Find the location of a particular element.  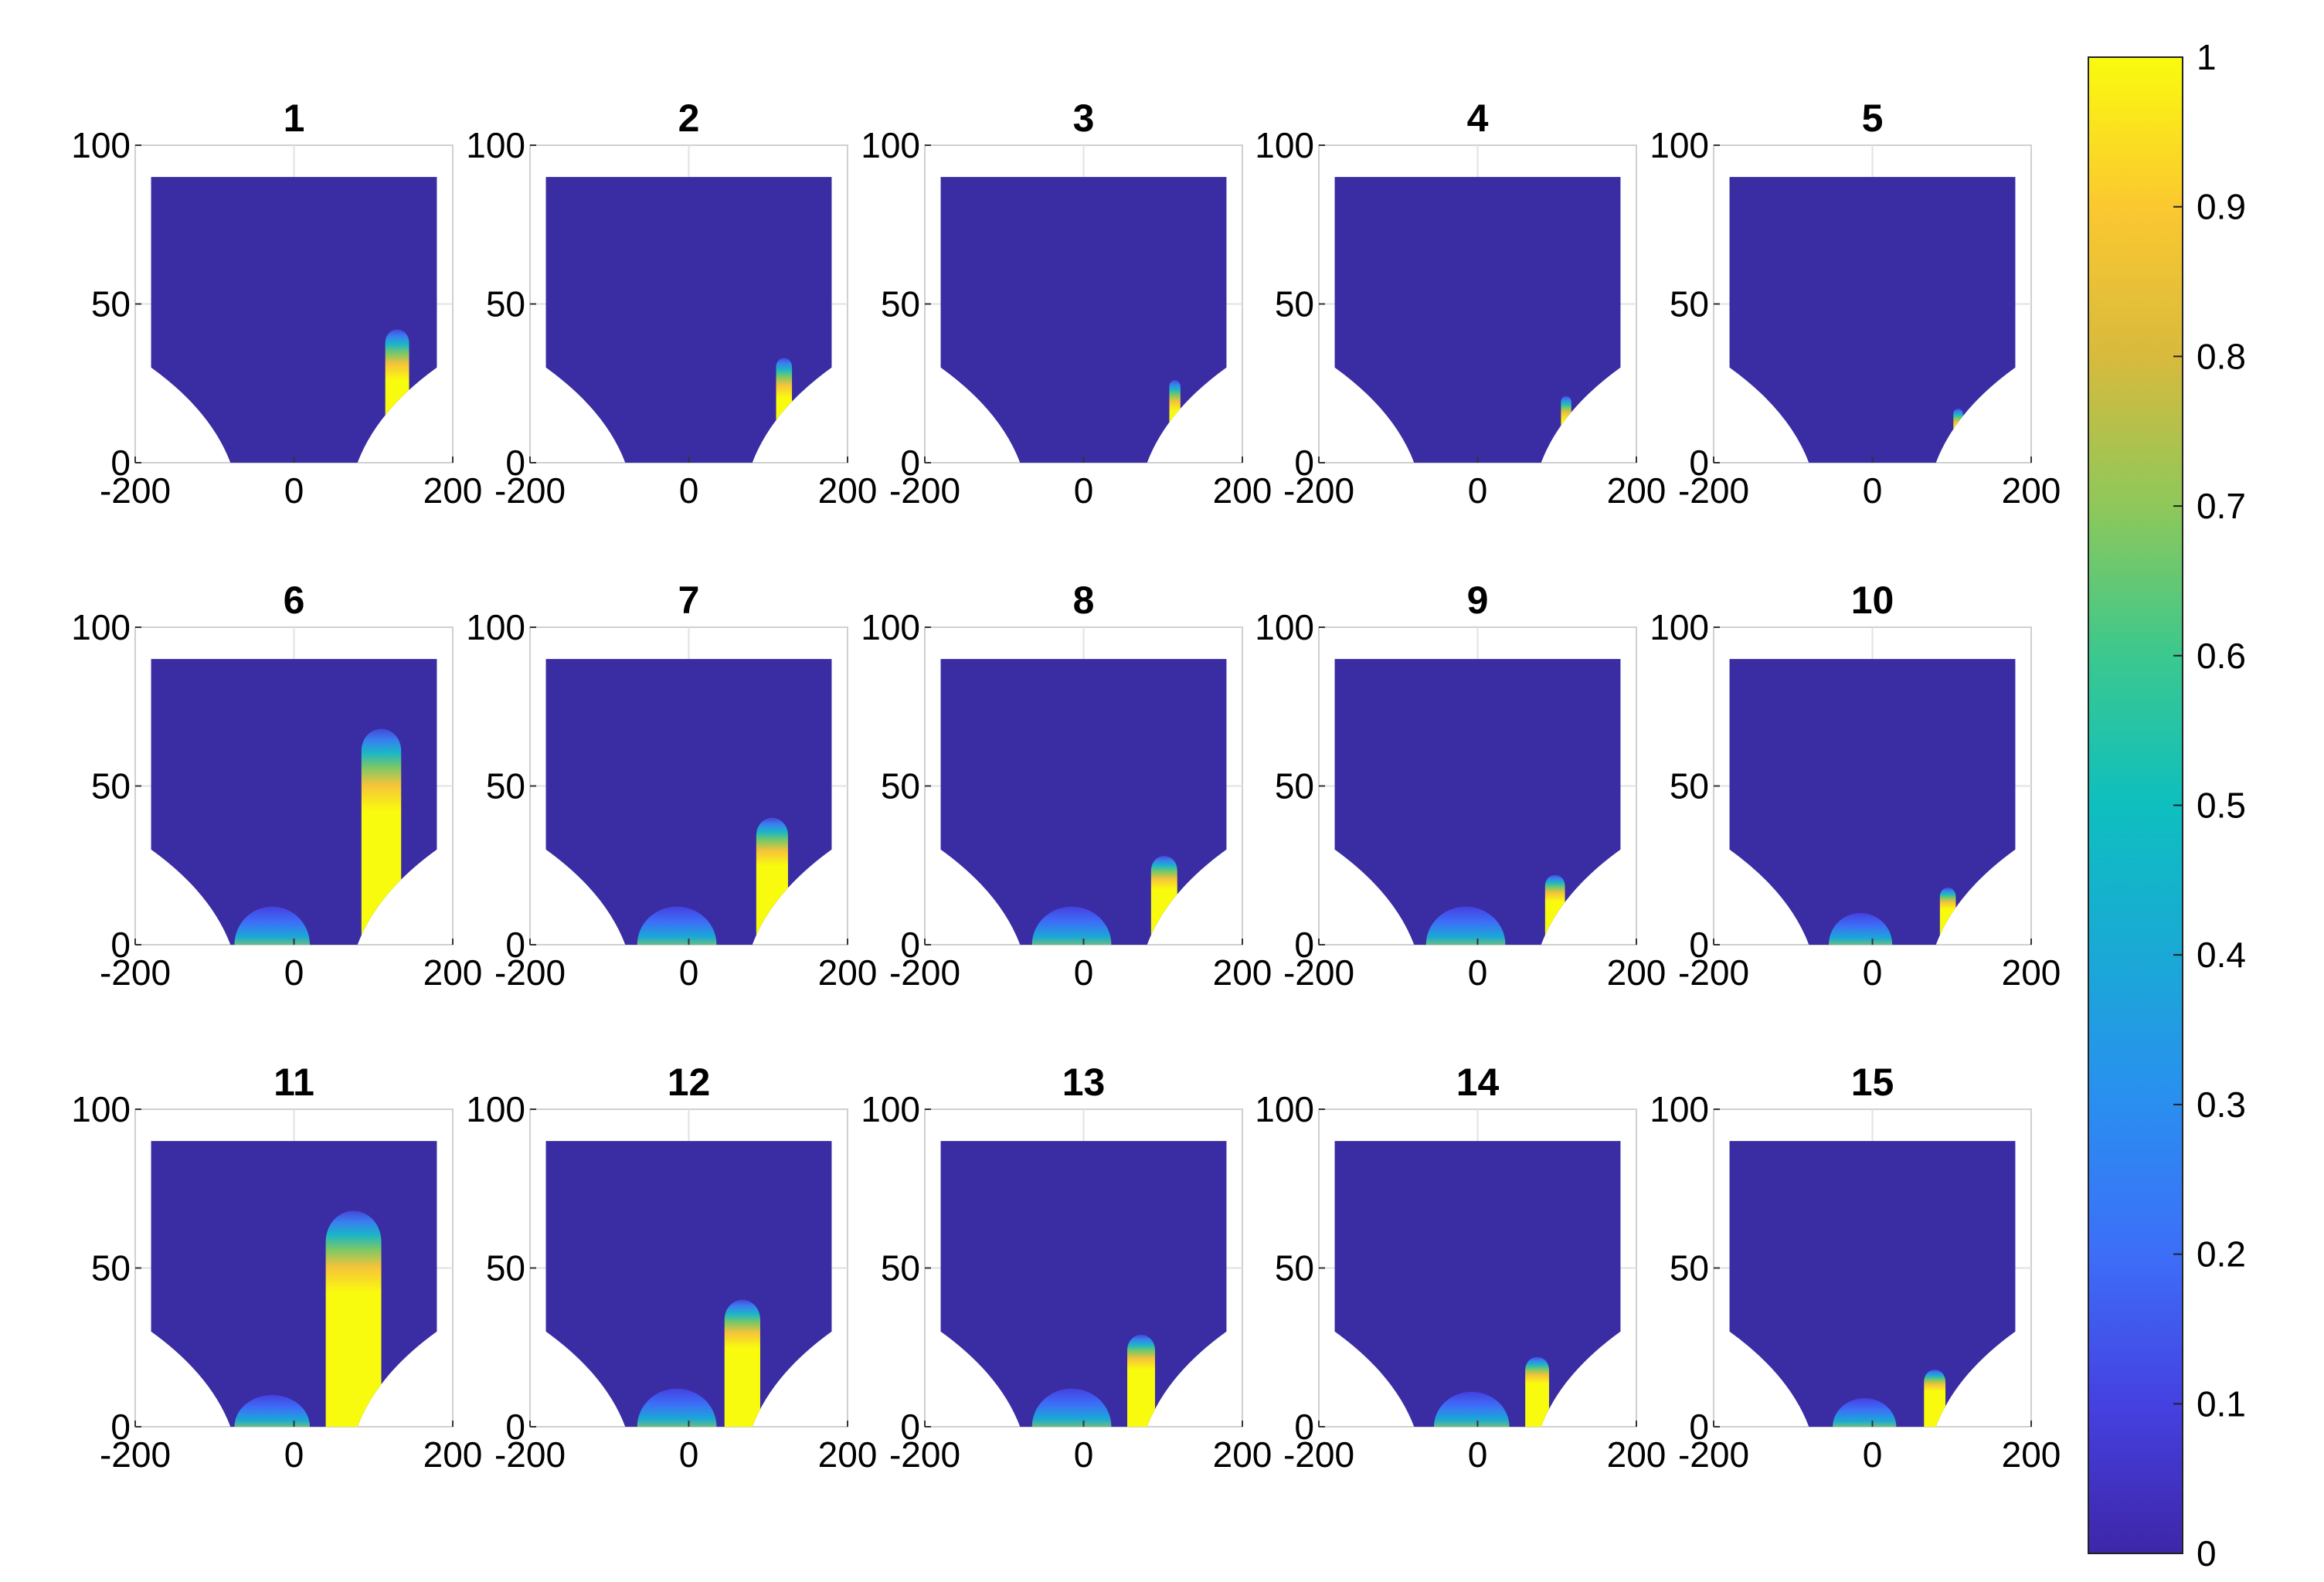

colorbar-tick-label: 0.9 is located at coordinates (2221, 207).